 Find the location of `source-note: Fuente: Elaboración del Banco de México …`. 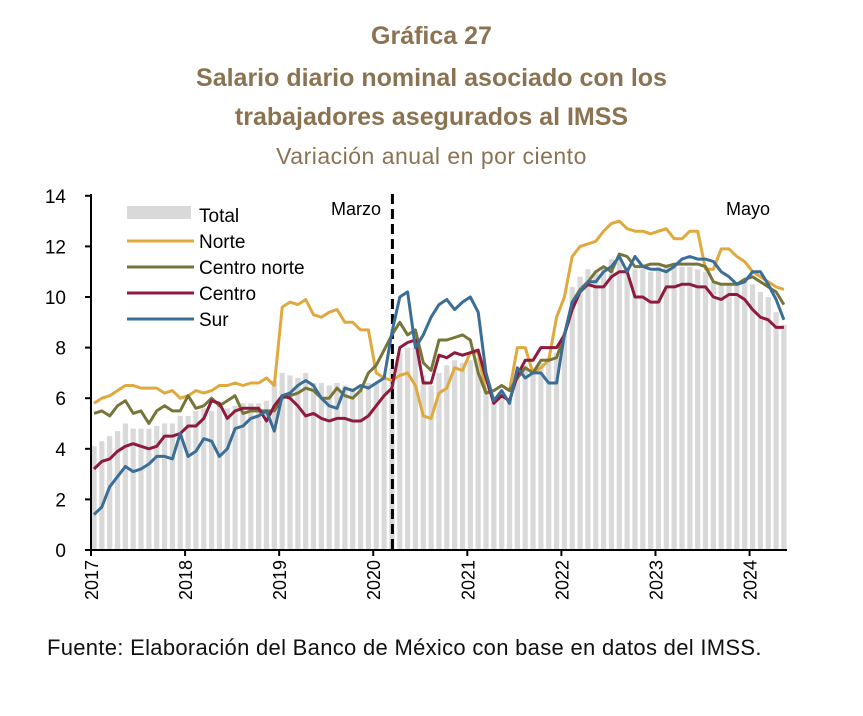

source-note: Fuente: Elaboración del Banco de México … is located at coordinates (404, 647).